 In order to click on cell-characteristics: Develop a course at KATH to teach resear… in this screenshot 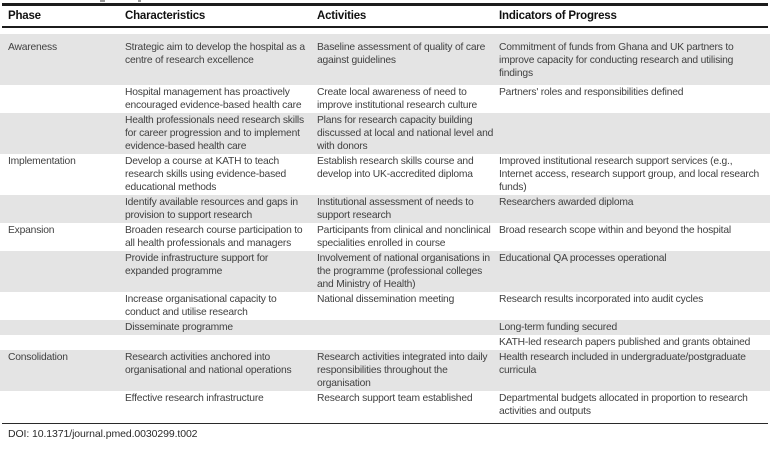, I will do `click(206, 174)`.